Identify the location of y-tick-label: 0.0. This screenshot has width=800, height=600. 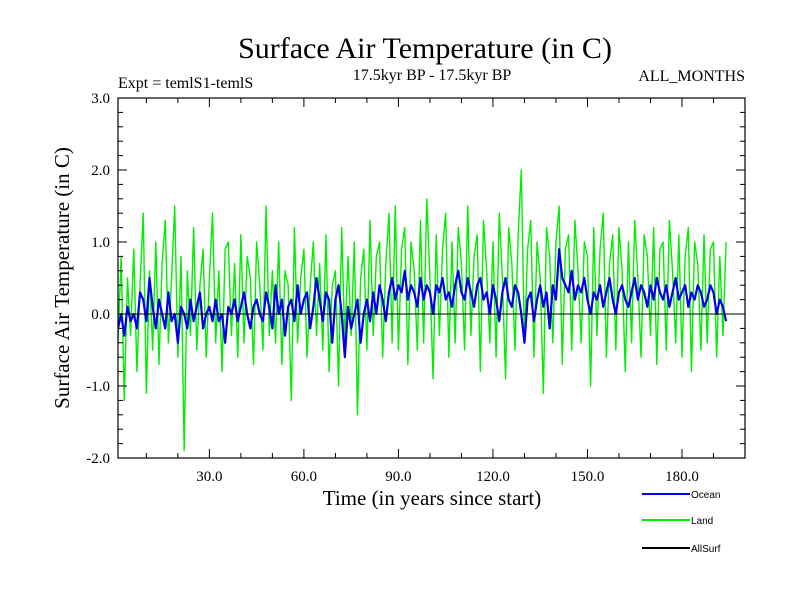
(100, 315).